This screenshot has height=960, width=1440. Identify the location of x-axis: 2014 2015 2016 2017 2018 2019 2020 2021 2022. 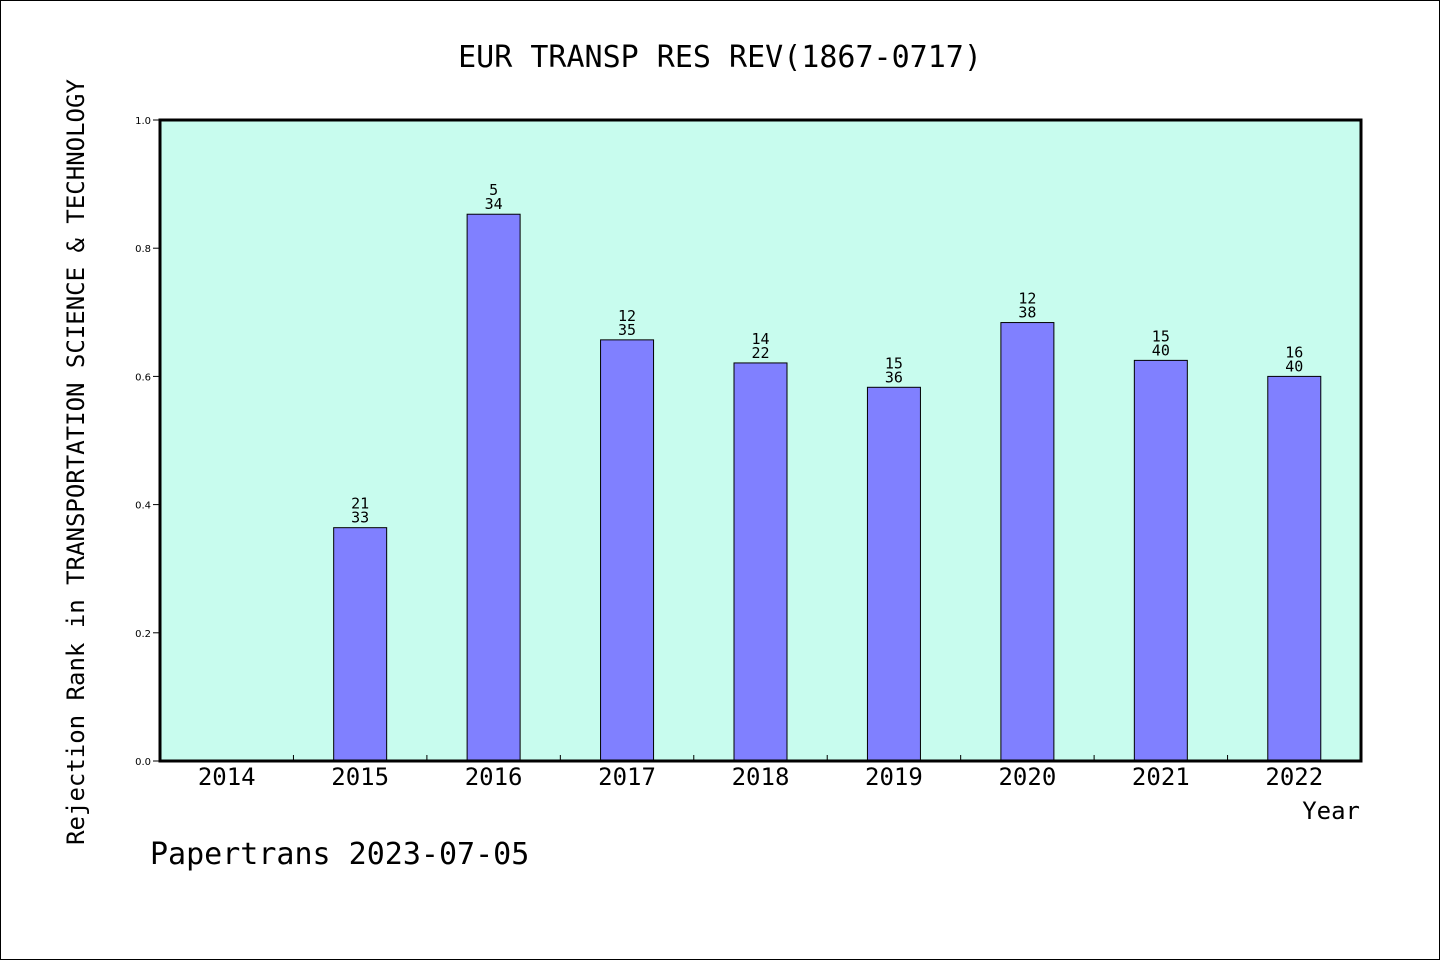
(760, 773).